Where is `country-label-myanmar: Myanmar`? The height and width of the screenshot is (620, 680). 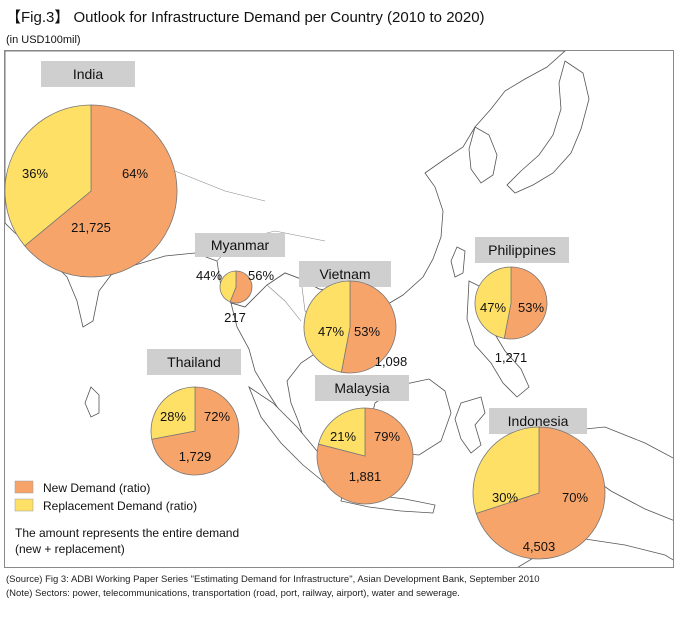 country-label-myanmar: Myanmar is located at coordinates (240, 245).